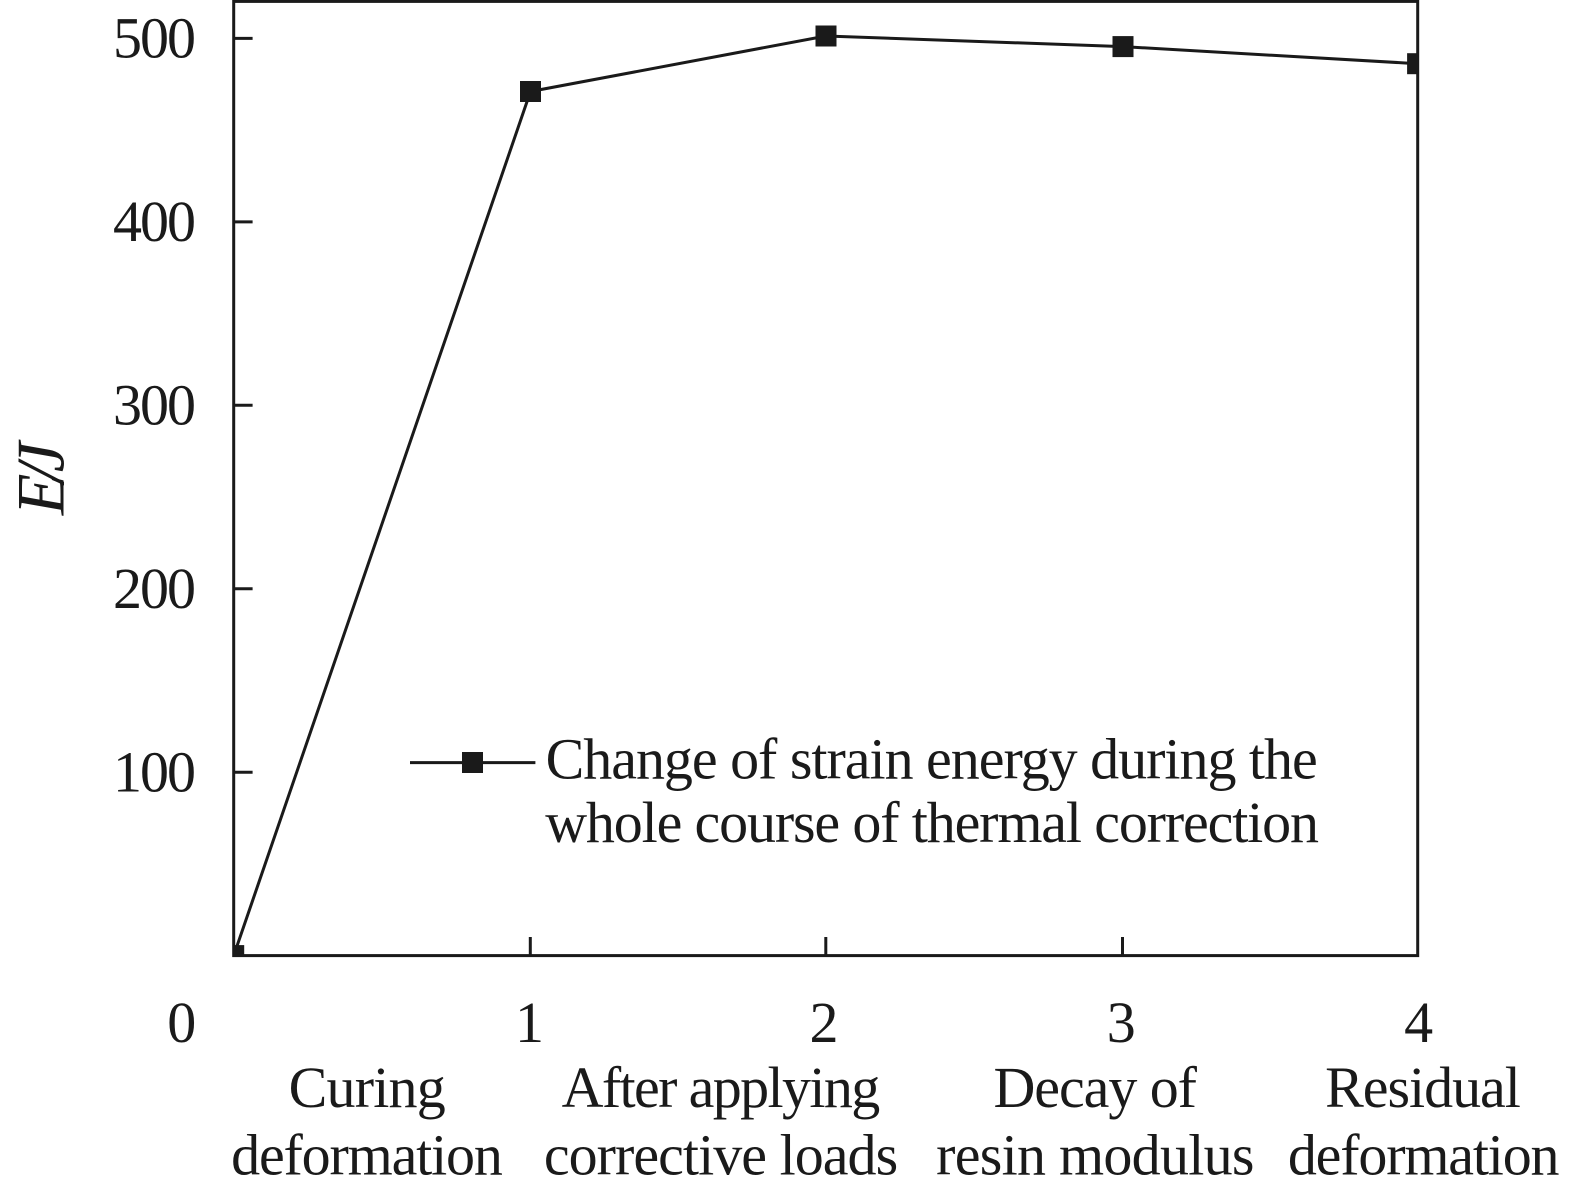 Image resolution: width=1575 pixels, height=1191 pixels. Describe the element at coordinates (721, 1155) in the screenshot. I see `svg-text: corrective loads` at that location.